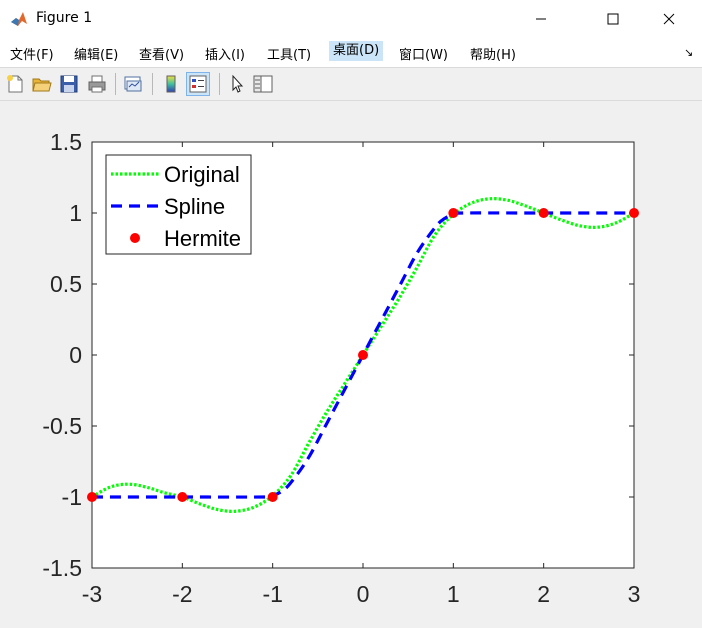 This screenshot has height=628, width=702. I want to click on title-bar: Figure 1, so click(351, 19).